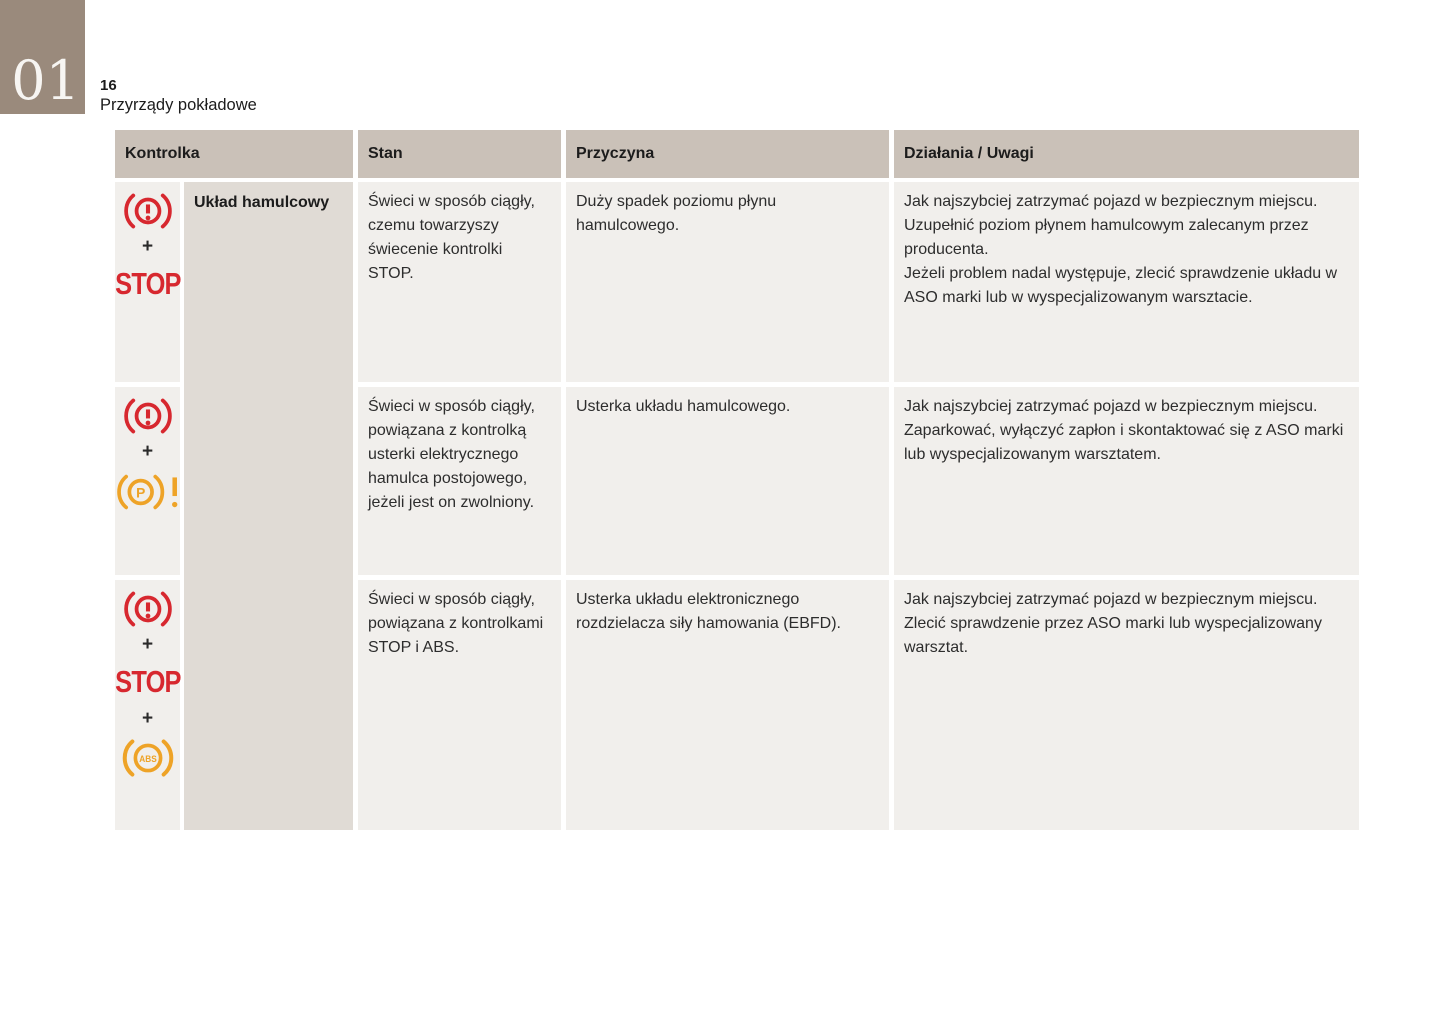 The width and height of the screenshot is (1445, 1019). I want to click on table-row-1-icons: + STOP, so click(147, 282).